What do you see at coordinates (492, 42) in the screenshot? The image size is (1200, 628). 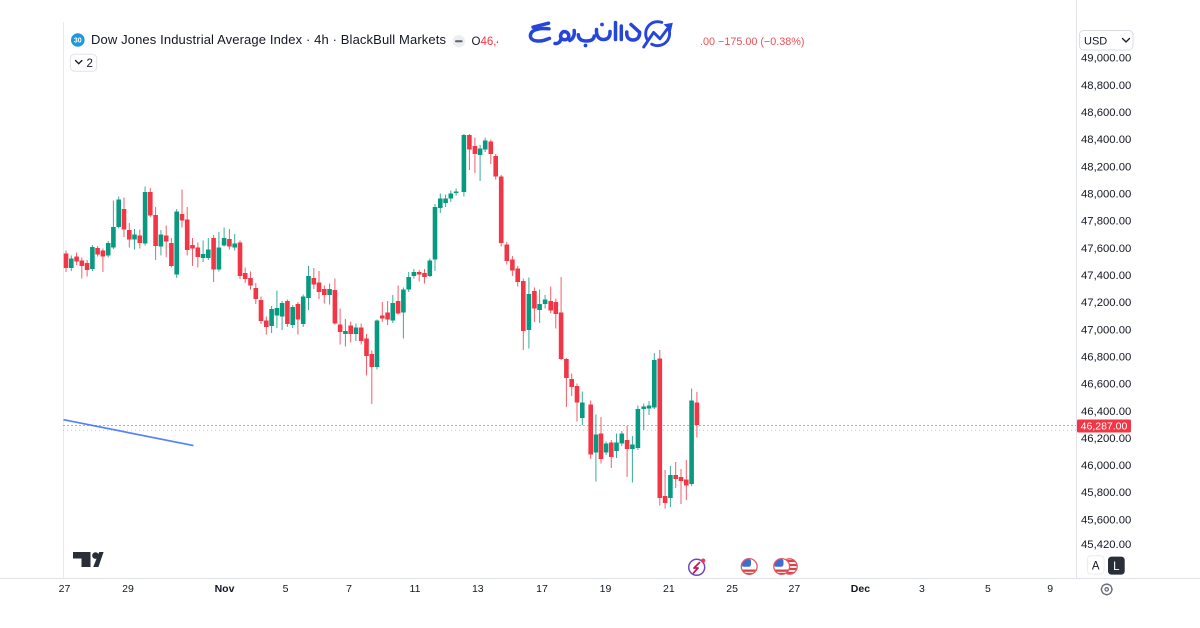 I see `svg-text: 46,4` at bounding box center [492, 42].